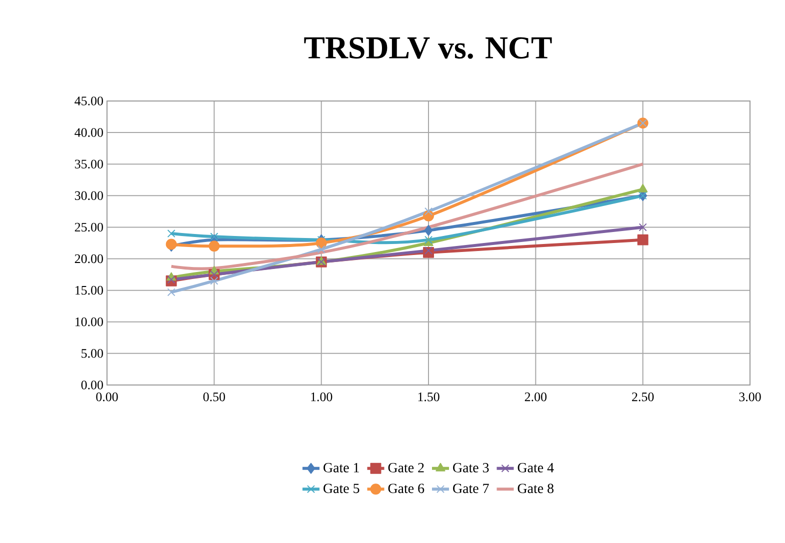 The height and width of the screenshot is (543, 785). I want to click on y-tick-label: 25.00, so click(88, 227).